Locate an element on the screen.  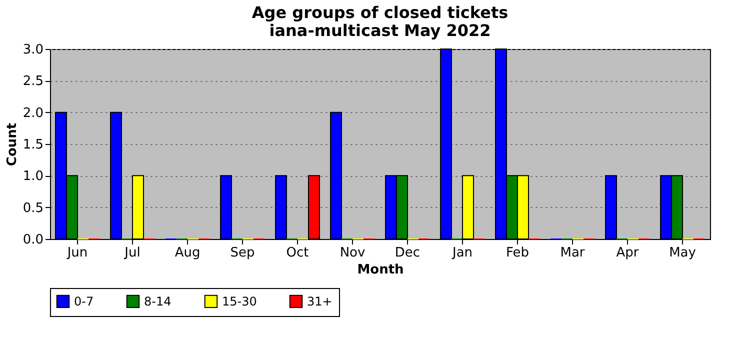
legend-label: 0-7 is located at coordinates (84, 301).